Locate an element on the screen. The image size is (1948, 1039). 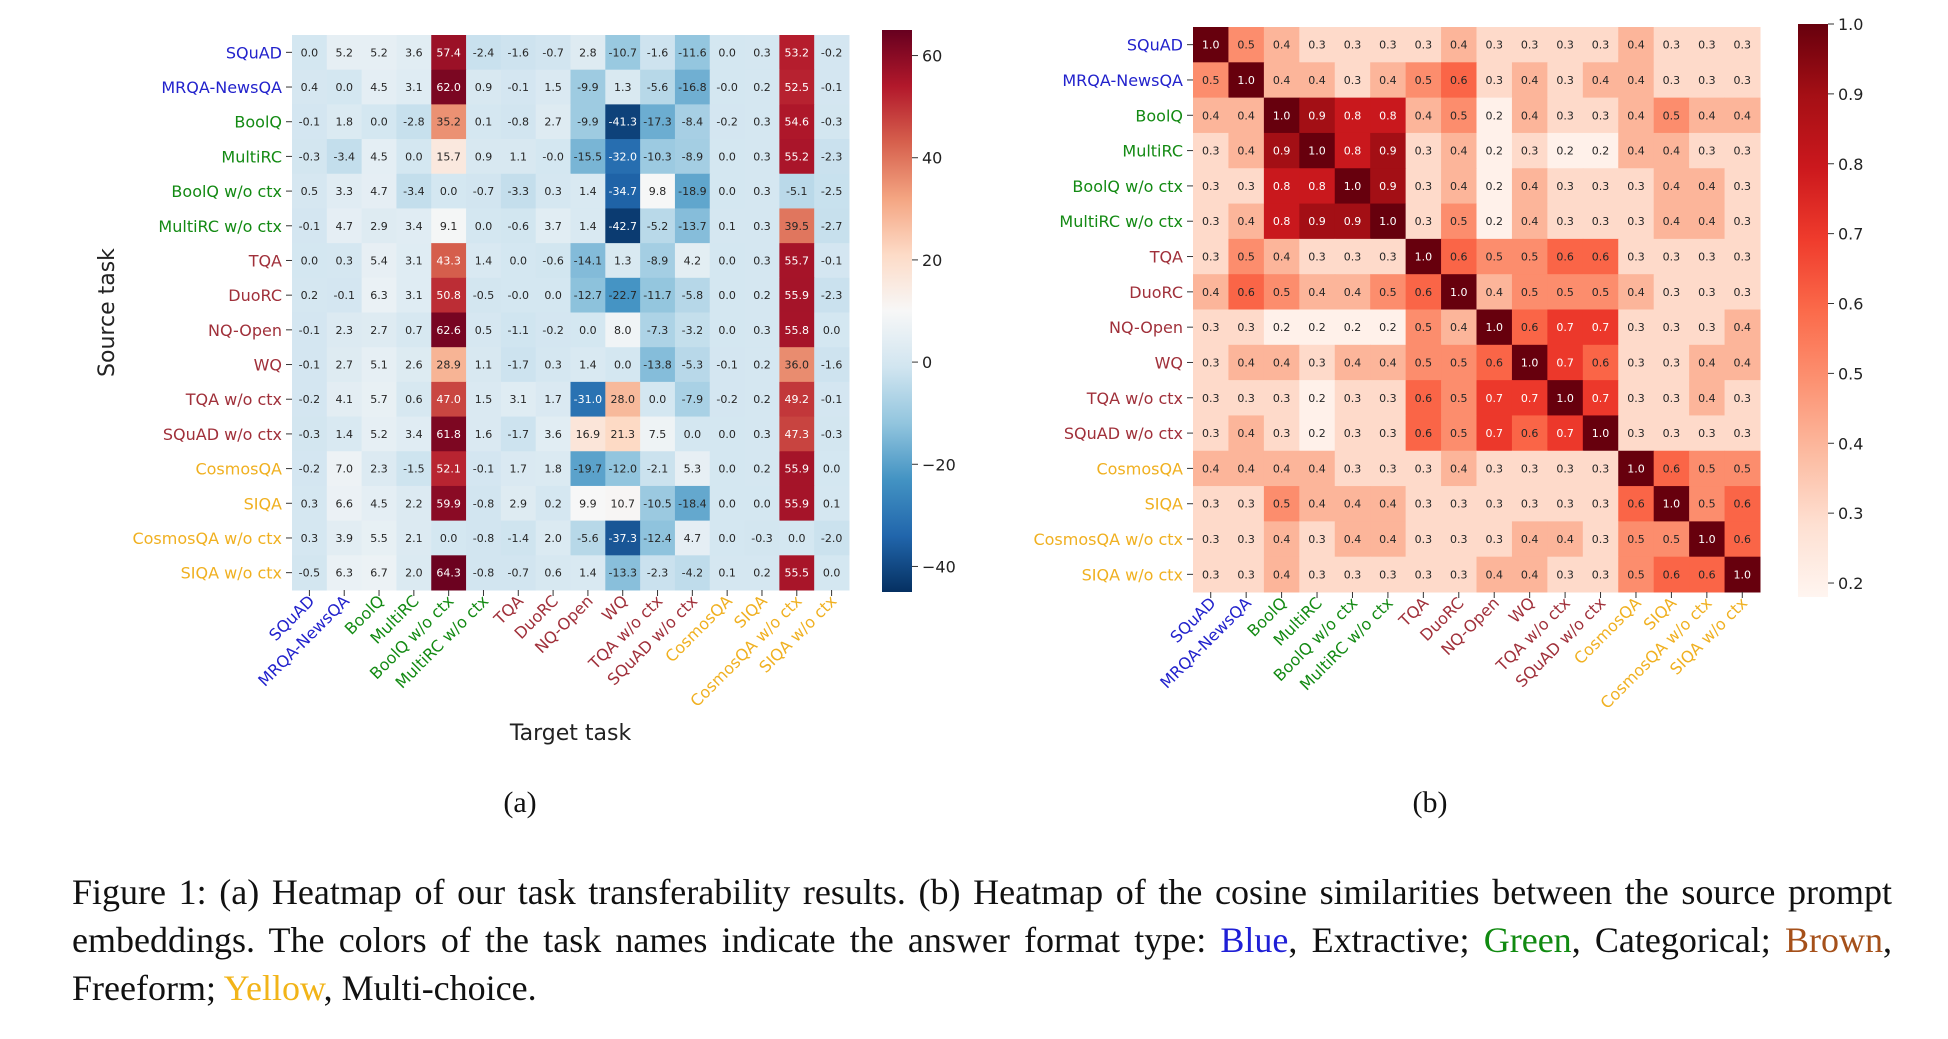
cell-value-label: -15.5 is located at coordinates (588, 156).